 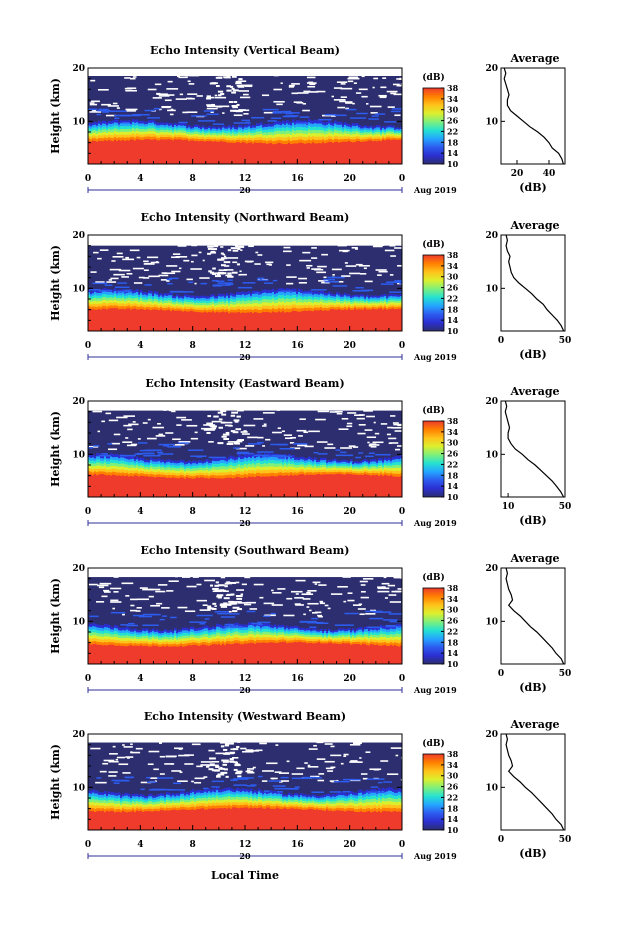 I want to click on average-y-tick-label: 20, so click(x=491, y=402).